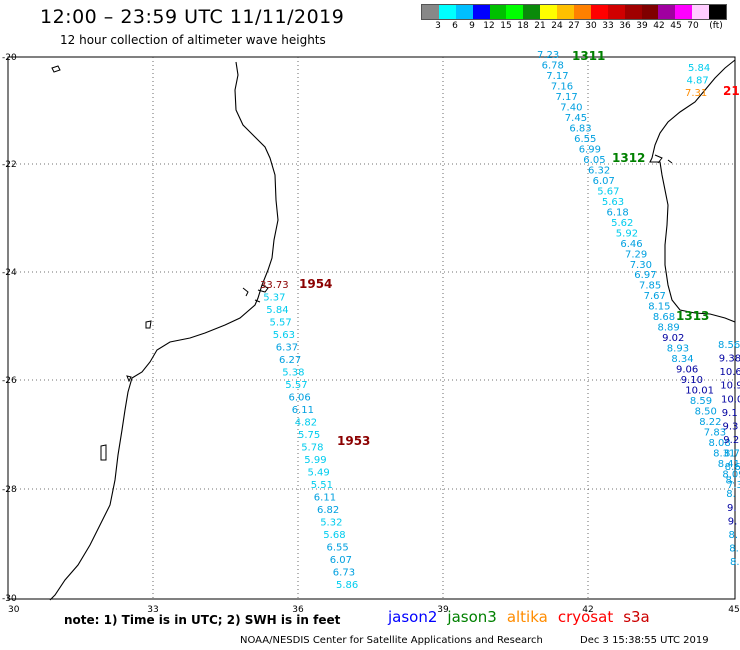 Image resolution: width=740 pixels, height=650 pixels. What do you see at coordinates (729, 359) in the screenshot?
I see `wave-height-value: 9.38` at bounding box center [729, 359].